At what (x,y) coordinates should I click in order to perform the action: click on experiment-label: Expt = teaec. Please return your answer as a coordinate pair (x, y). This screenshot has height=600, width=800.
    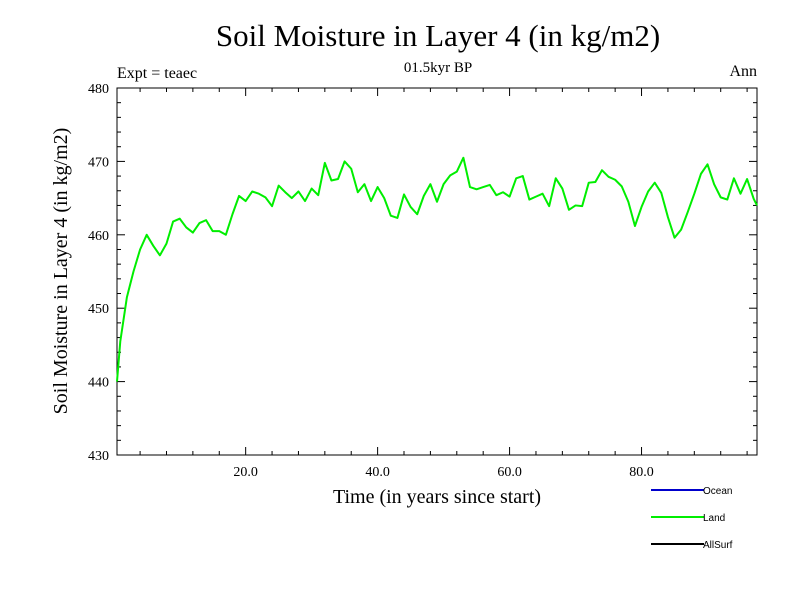
    Looking at the image, I should click on (157, 73).